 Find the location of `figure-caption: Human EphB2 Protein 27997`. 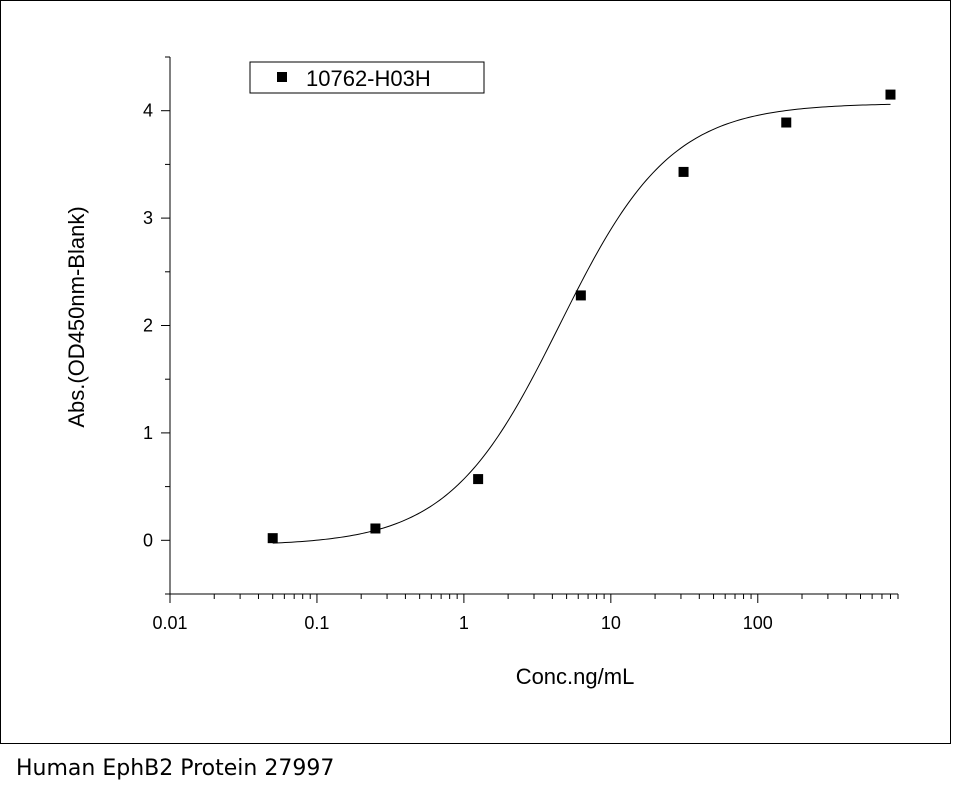

figure-caption: Human EphB2 Protein 27997 is located at coordinates (175, 768).